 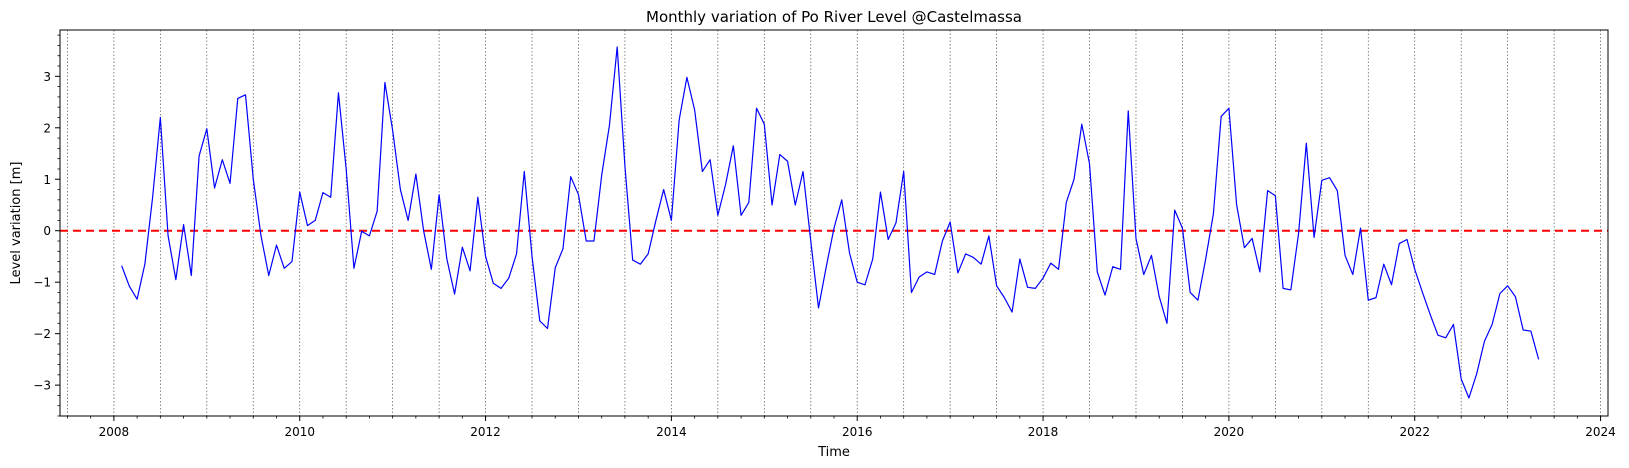 I want to click on x-axis-label: Time, so click(x=833, y=452).